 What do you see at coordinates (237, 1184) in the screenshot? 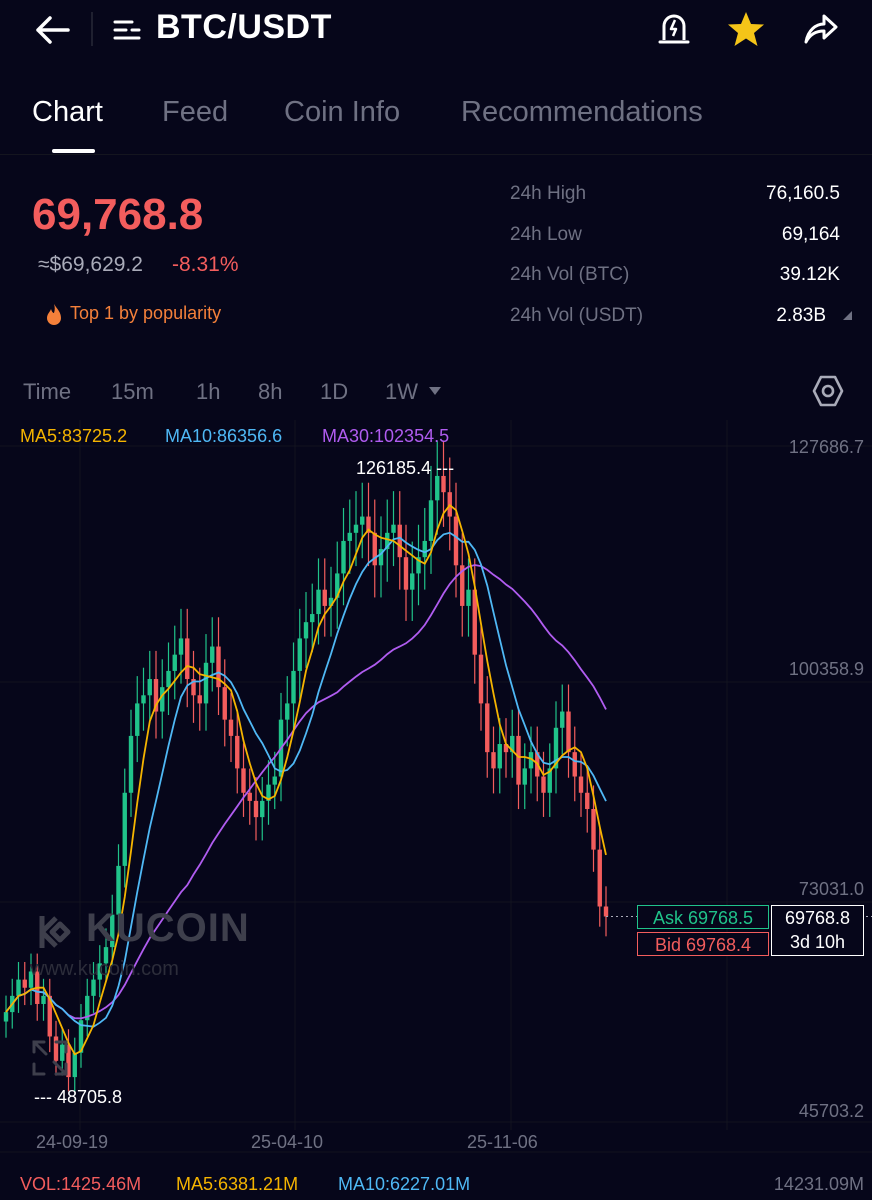
I see `volume-ma5-legend: MA5:6381.21M` at bounding box center [237, 1184].